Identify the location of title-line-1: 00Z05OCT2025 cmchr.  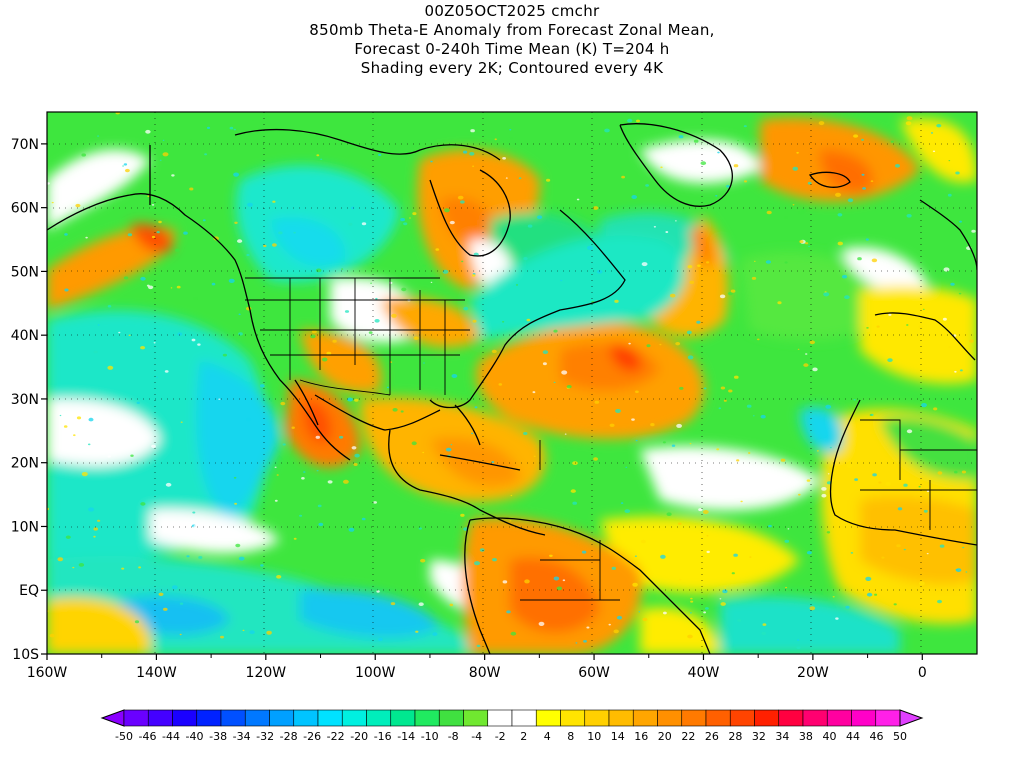
(512, 11).